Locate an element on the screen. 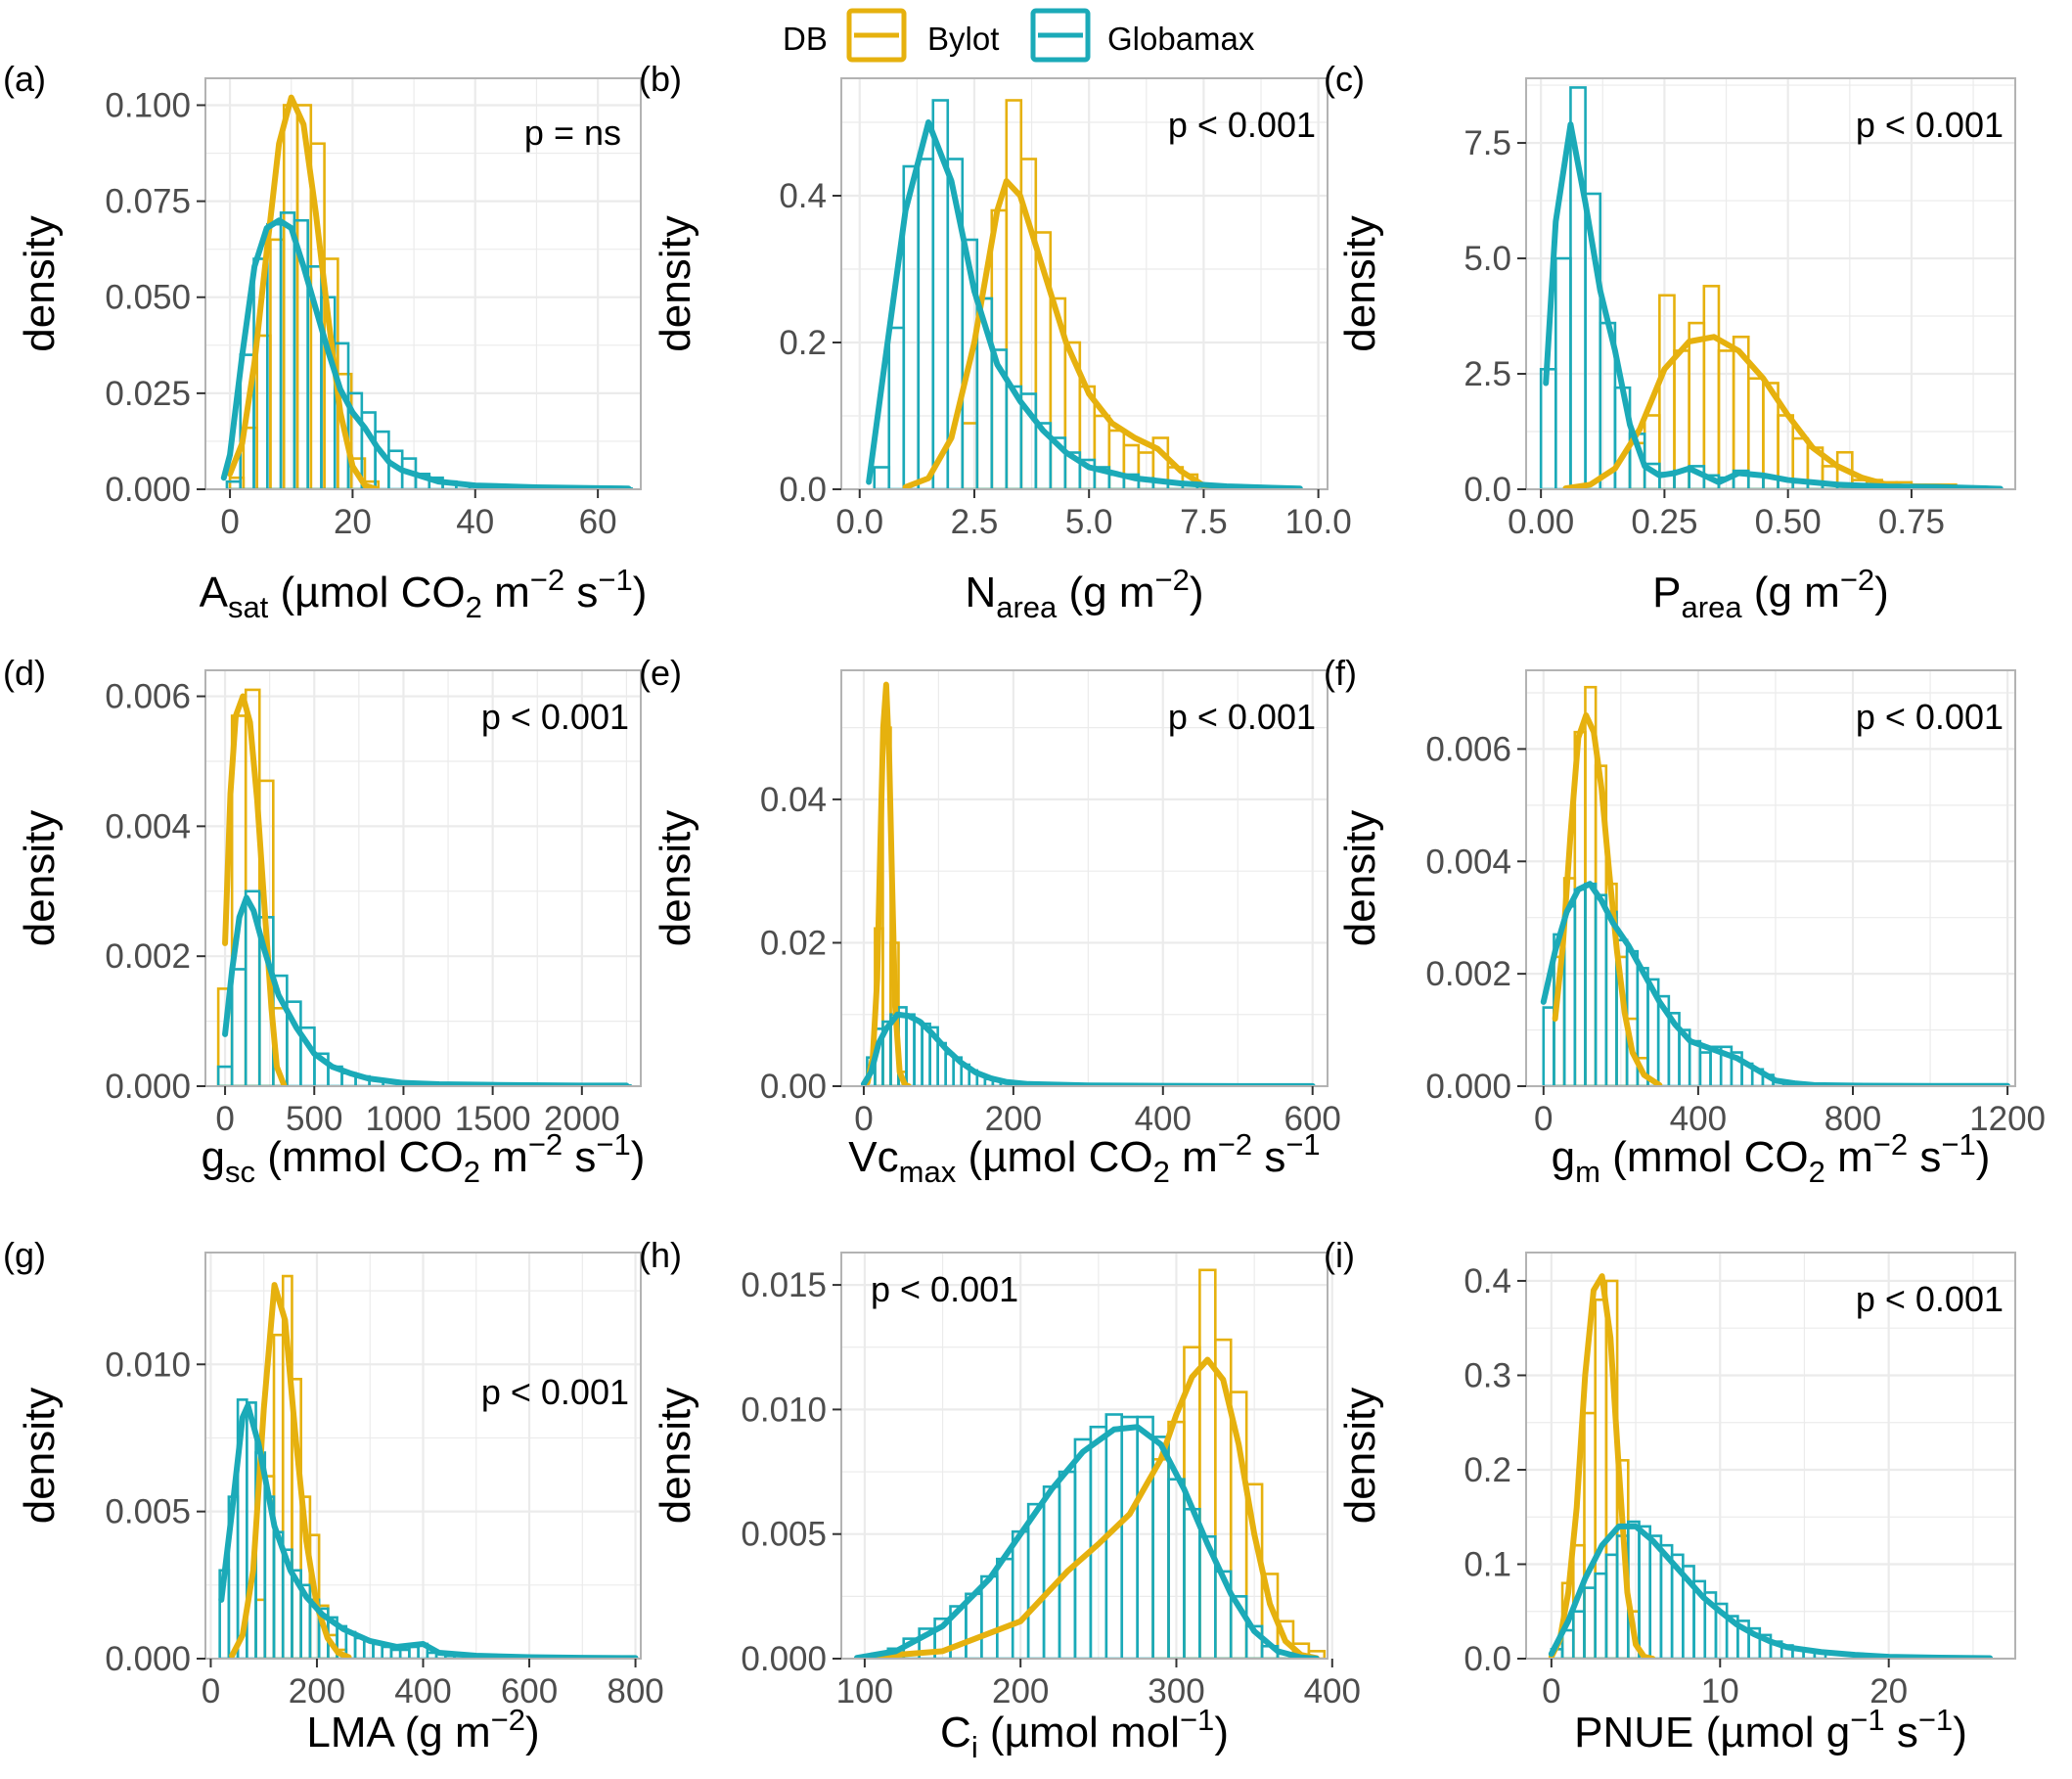  y-tick-label: 5.0 is located at coordinates (1488, 259).